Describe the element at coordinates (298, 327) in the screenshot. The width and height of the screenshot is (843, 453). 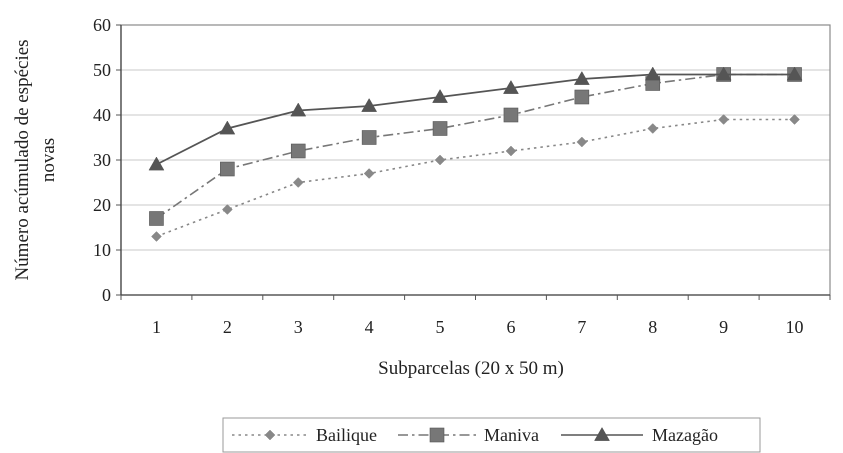
I see `x-tick-label: 3` at that location.